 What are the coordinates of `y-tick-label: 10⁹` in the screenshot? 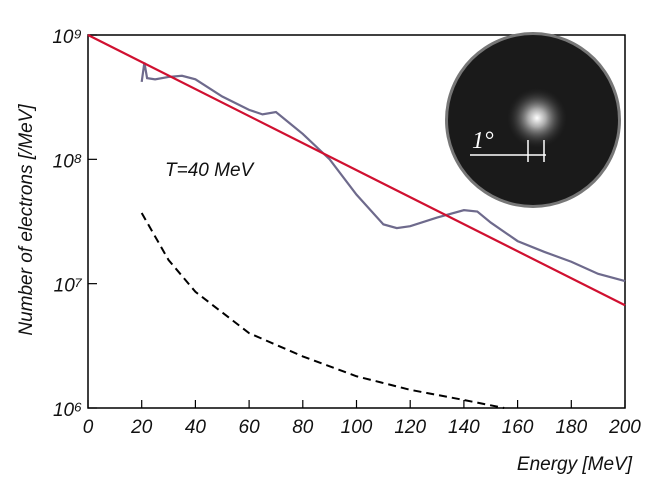 It's located at (67, 37).